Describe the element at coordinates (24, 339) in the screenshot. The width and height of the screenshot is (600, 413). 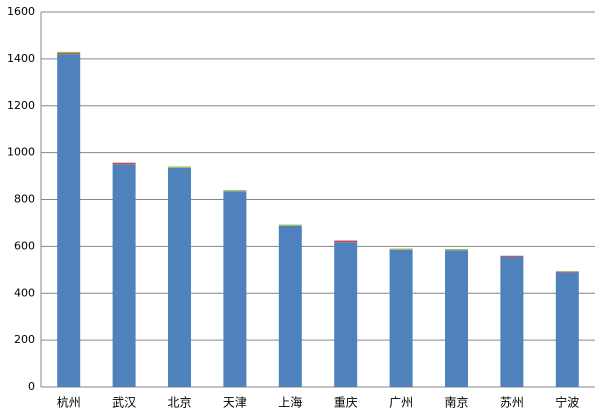
I see `y-tick-label: 200` at that location.